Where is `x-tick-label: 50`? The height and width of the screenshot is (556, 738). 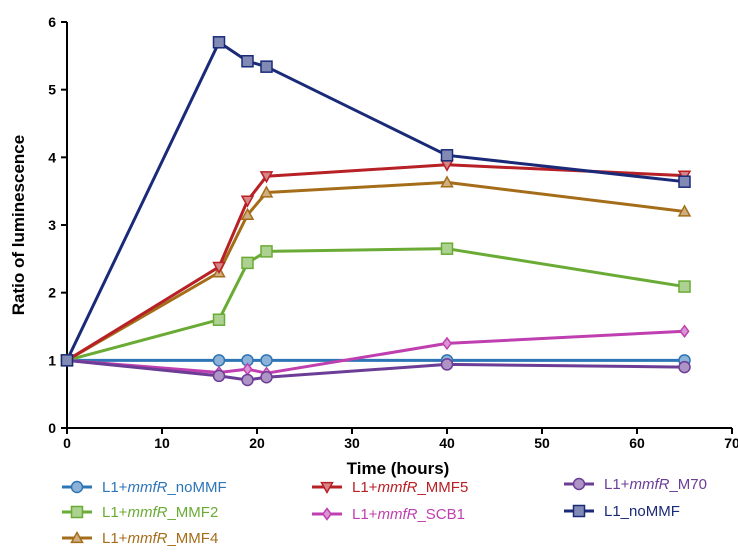
x-tick-label: 50 is located at coordinates (542, 443).